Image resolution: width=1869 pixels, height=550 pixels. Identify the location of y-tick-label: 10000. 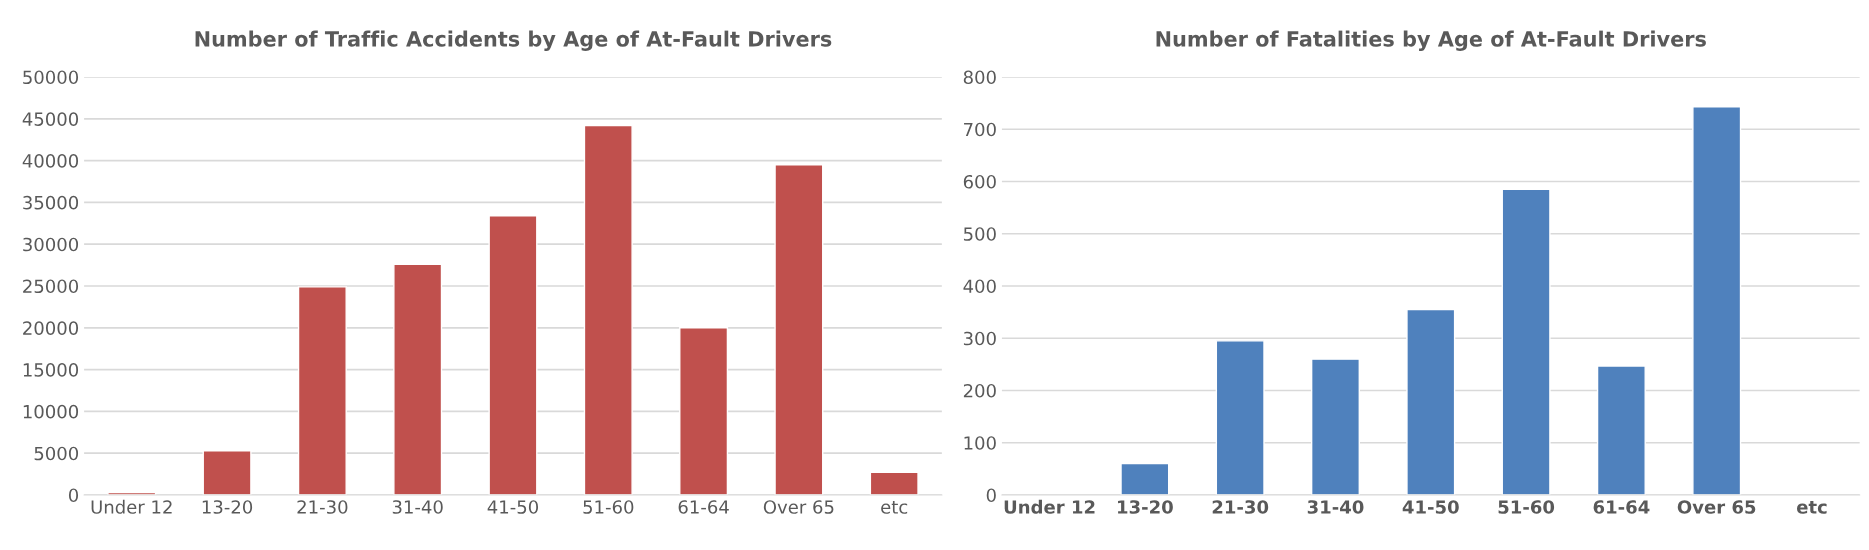
(51, 411).